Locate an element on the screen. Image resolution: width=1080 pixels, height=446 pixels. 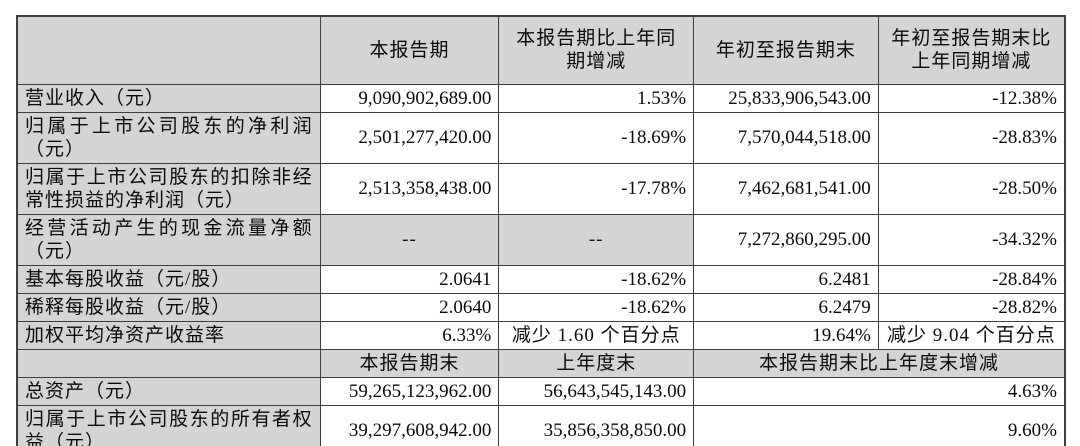
cell-current-period: 2.0641 is located at coordinates (409, 279).